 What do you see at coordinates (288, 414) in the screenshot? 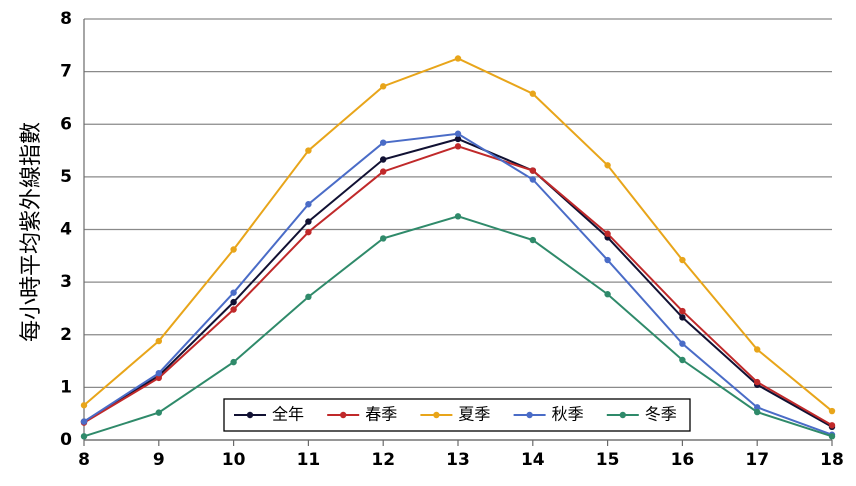
I see `legend-label: 全年` at bounding box center [288, 414].